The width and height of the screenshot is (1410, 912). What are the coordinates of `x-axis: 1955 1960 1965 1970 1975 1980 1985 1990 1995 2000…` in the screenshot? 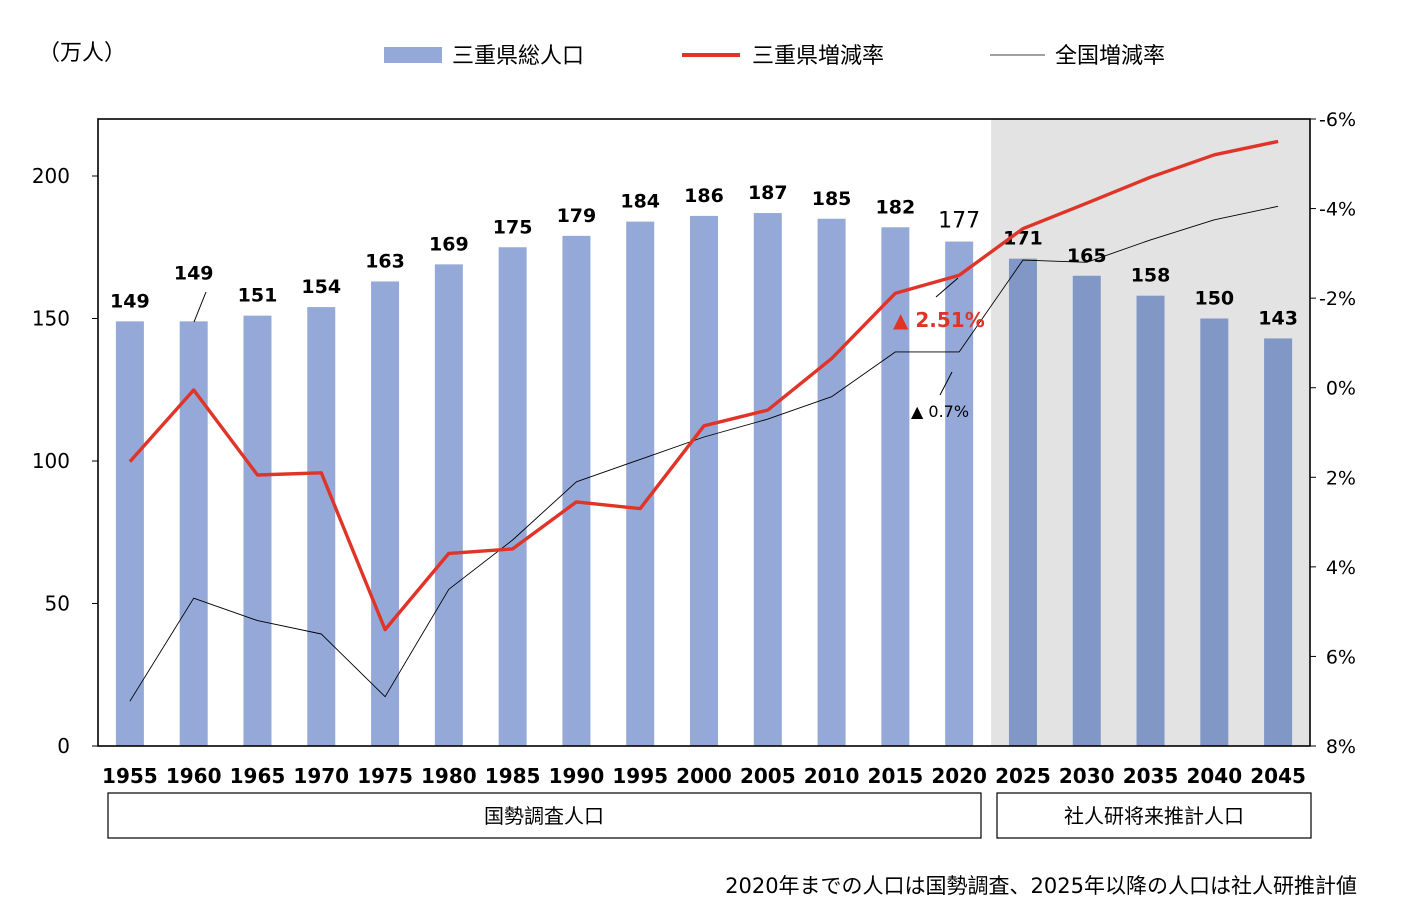 It's located at (704, 776).